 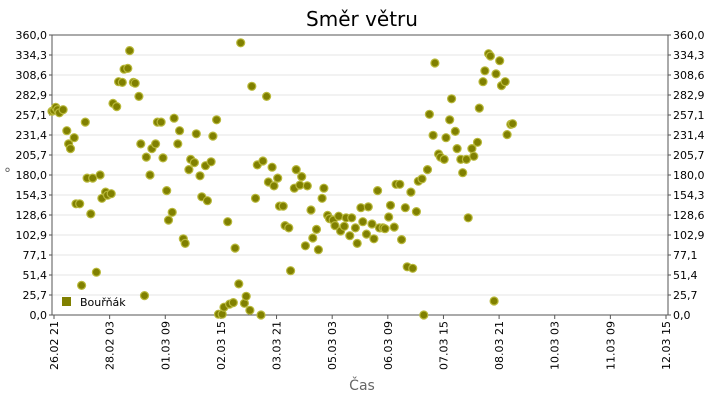 What do you see at coordinates (32, 175) in the screenshot?
I see `y-tick-label: 180,0` at bounding box center [32, 175].